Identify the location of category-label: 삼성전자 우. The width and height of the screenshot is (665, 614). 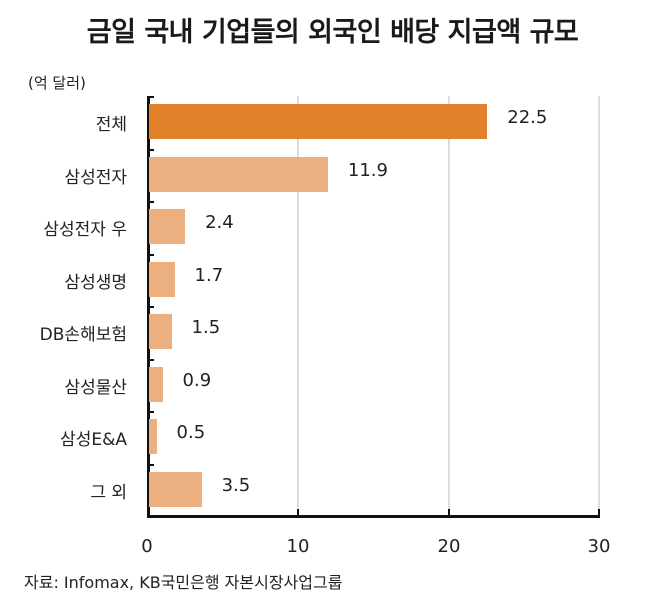
(85, 230).